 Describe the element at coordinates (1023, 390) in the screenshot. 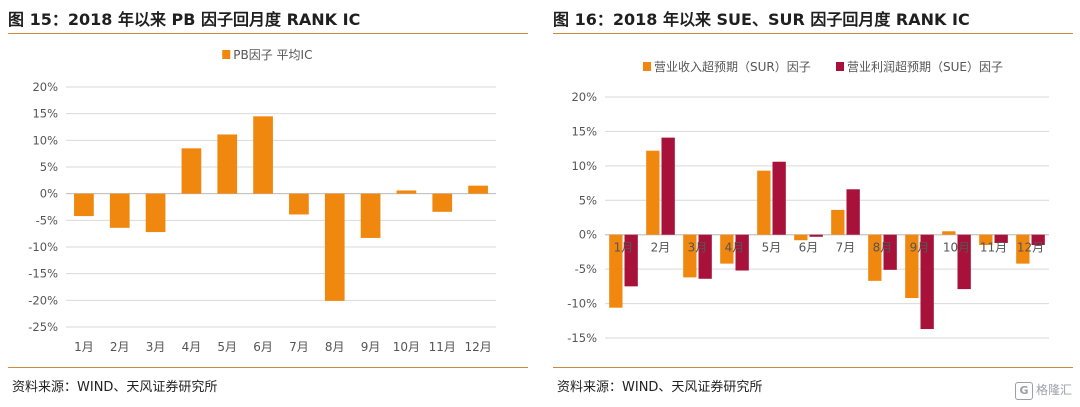

I see `brand-logo-icon: G` at that location.